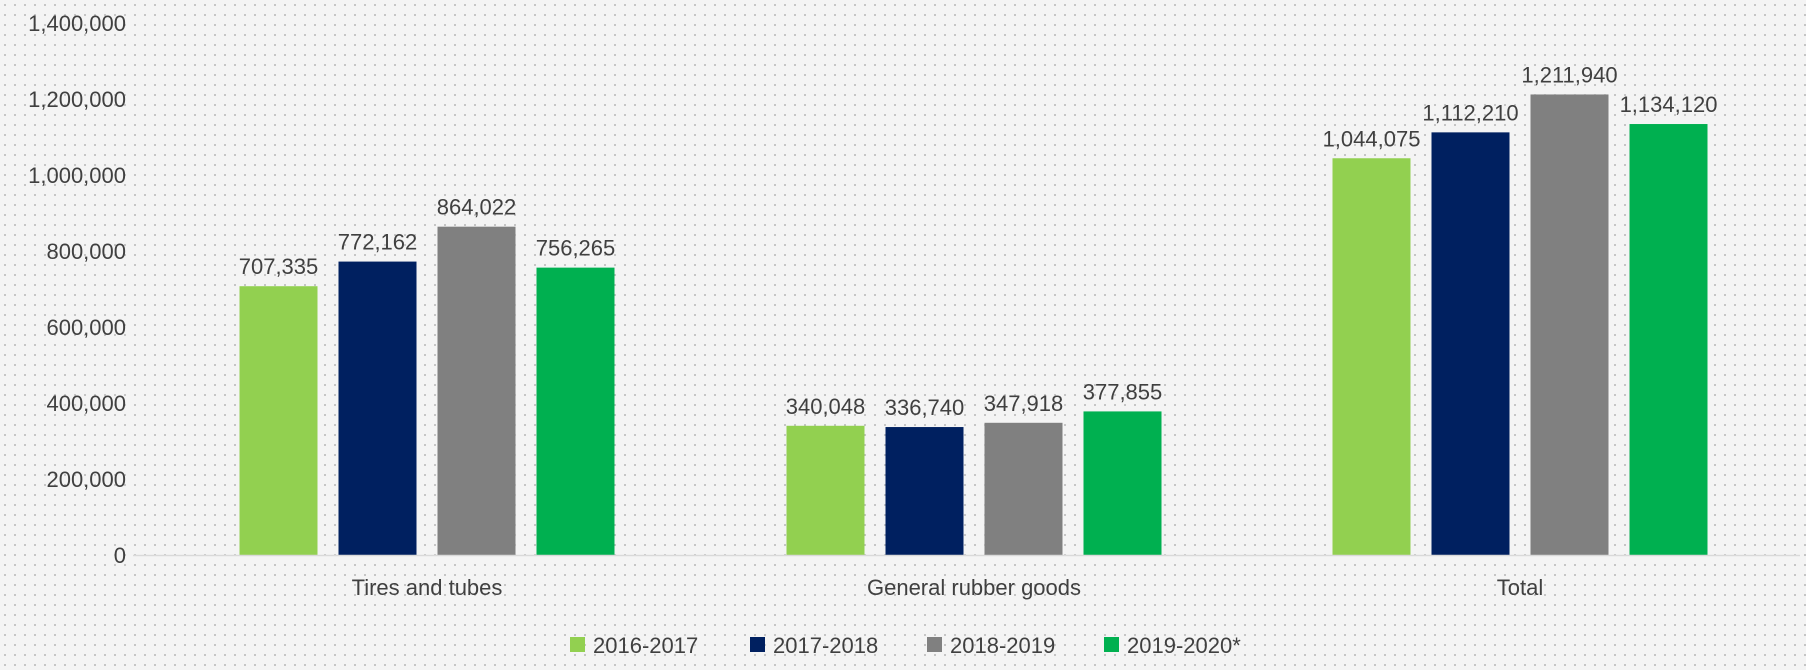 This screenshot has width=1806, height=670. What do you see at coordinates (974, 587) in the screenshot?
I see `category-label: General rubber goods` at bounding box center [974, 587].